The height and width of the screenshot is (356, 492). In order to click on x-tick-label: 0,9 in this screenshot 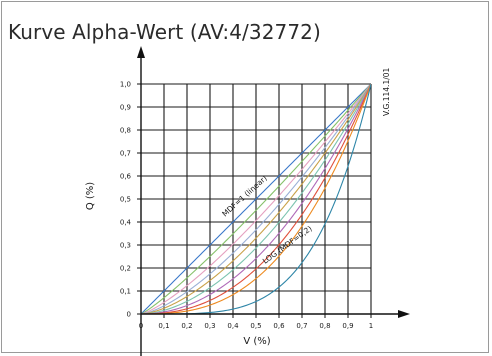, I will do `click(347, 326)`.